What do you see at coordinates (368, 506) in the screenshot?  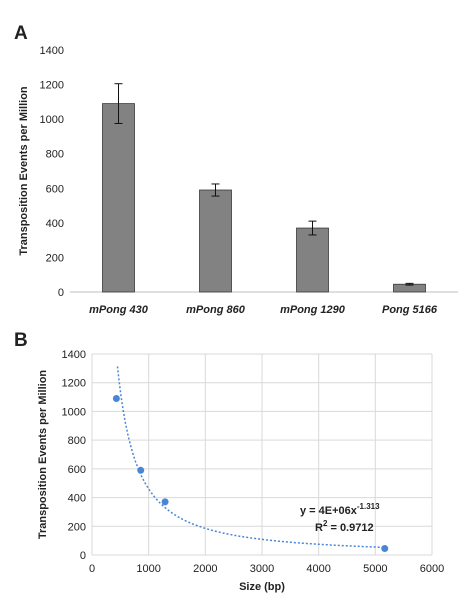 I see `equation-exponent: -1.313` at bounding box center [368, 506].